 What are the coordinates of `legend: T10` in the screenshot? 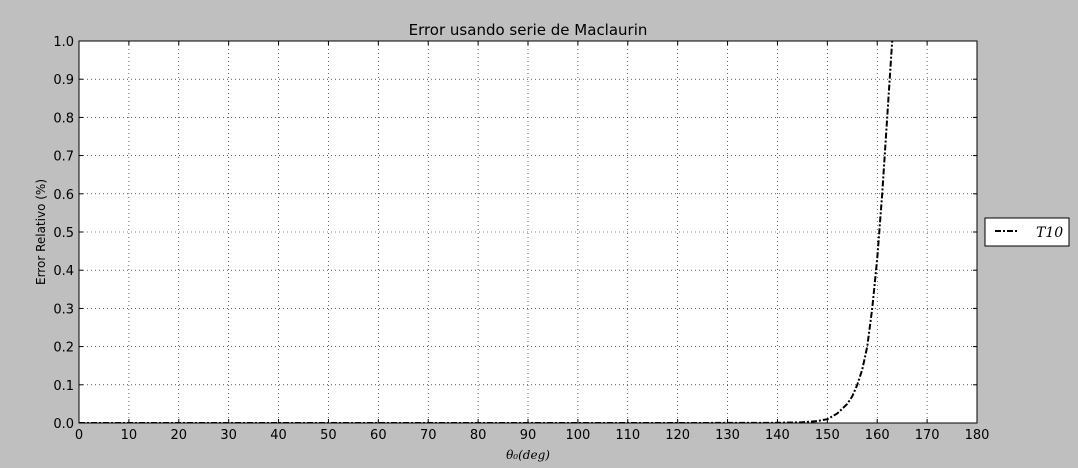 It's located at (1027, 232).